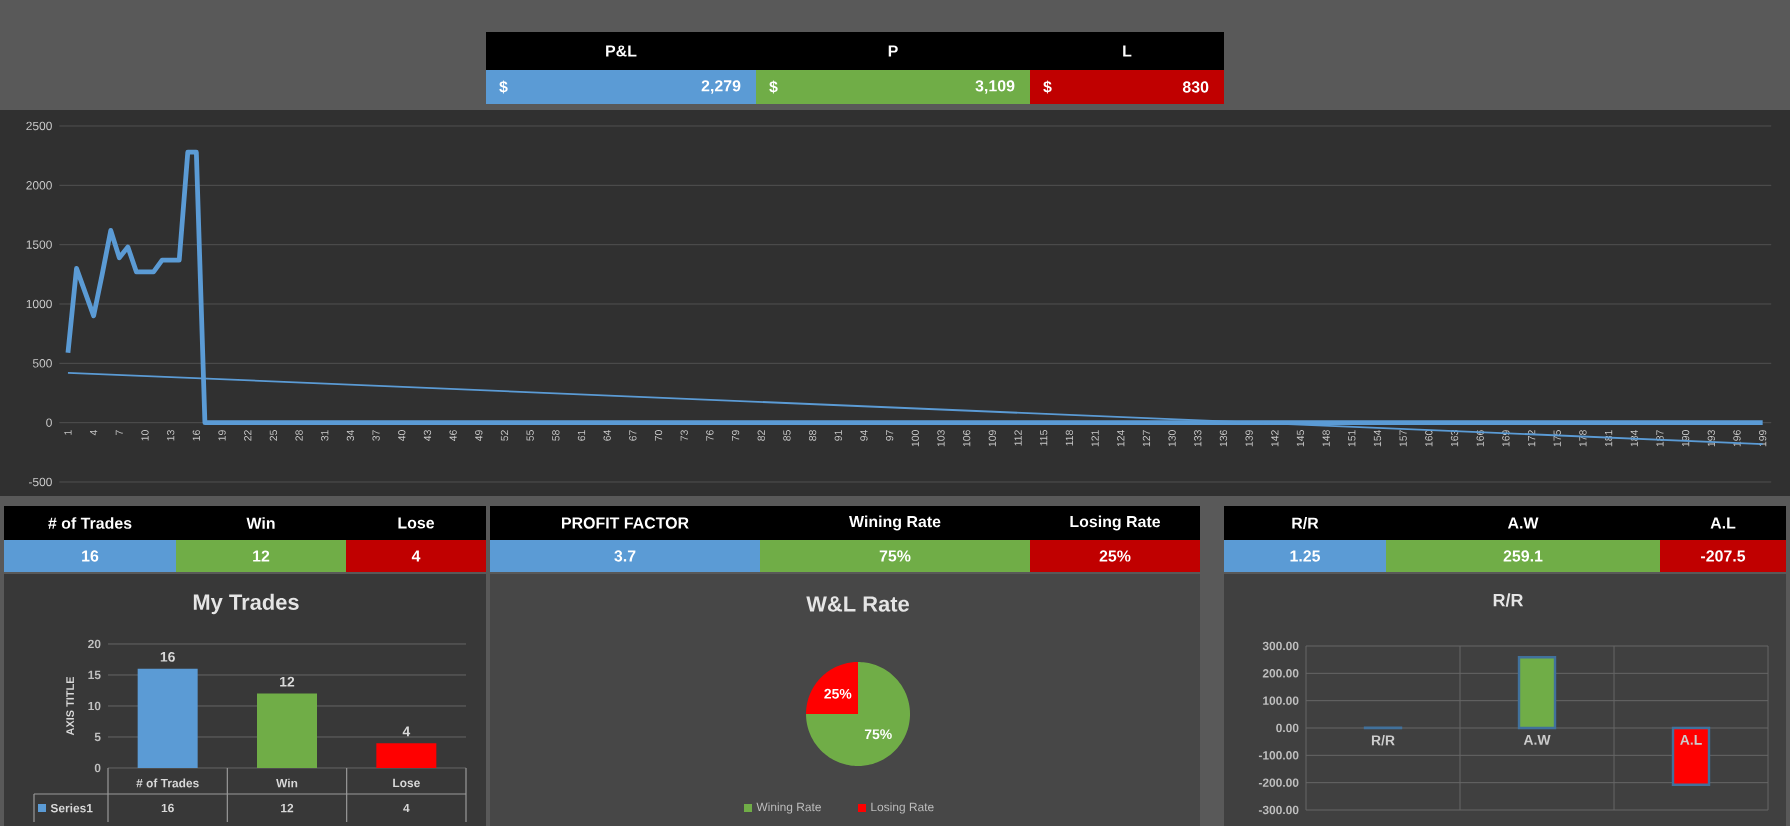 This screenshot has width=1790, height=826. I want to click on chart-title: R/R, so click(1508, 600).